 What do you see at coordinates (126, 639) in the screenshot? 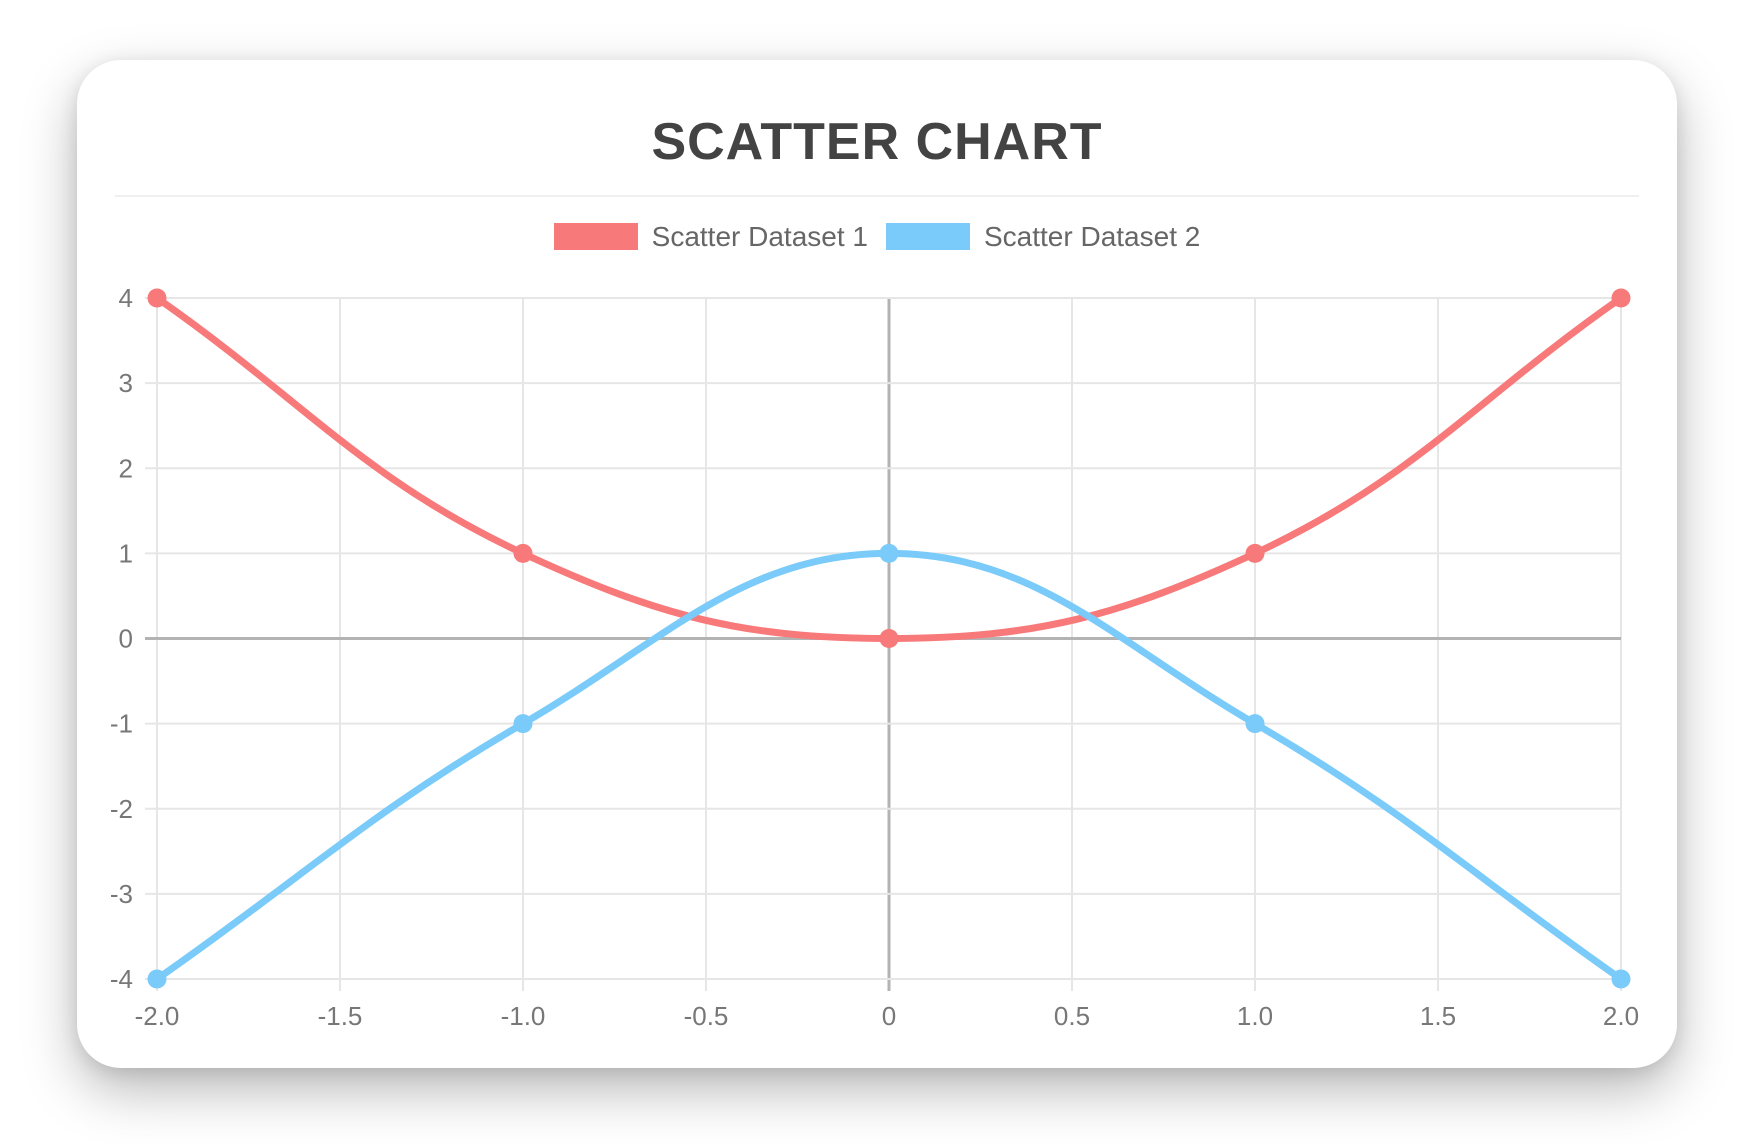
I see `y-axis-tick-label: 0` at bounding box center [126, 639].